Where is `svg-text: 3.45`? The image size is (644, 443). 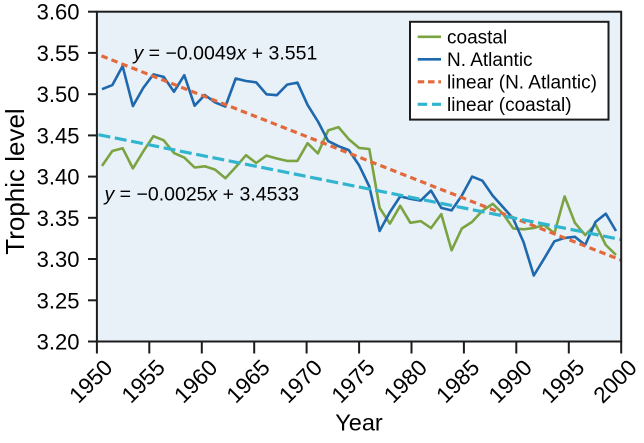
svg-text: 3.45 is located at coordinates (58, 135).